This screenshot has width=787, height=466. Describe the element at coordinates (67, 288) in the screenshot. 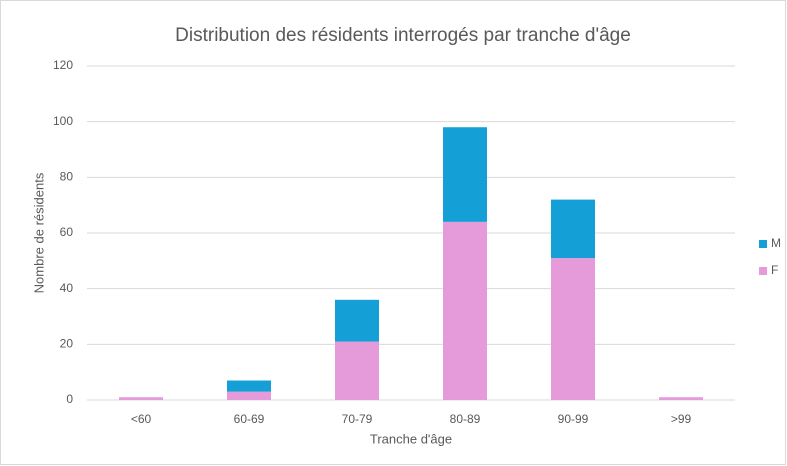

I see `y-tick-label: 40` at that location.